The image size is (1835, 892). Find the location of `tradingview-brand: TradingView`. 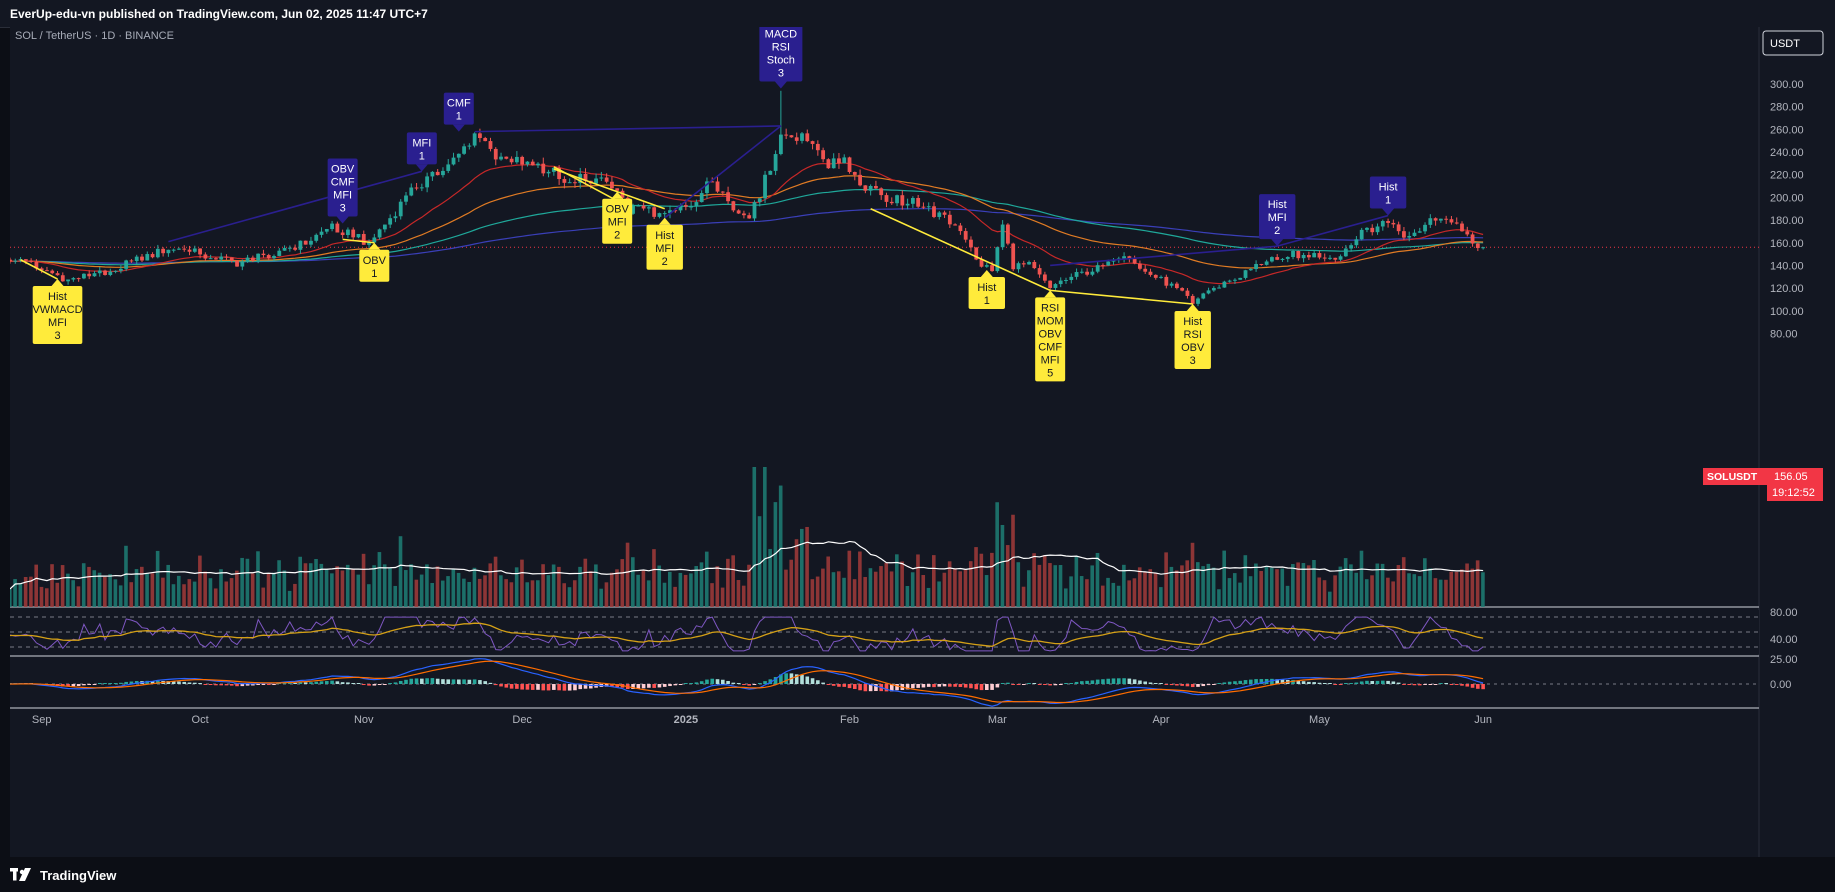

tradingview-brand: TradingView is located at coordinates (78, 875).